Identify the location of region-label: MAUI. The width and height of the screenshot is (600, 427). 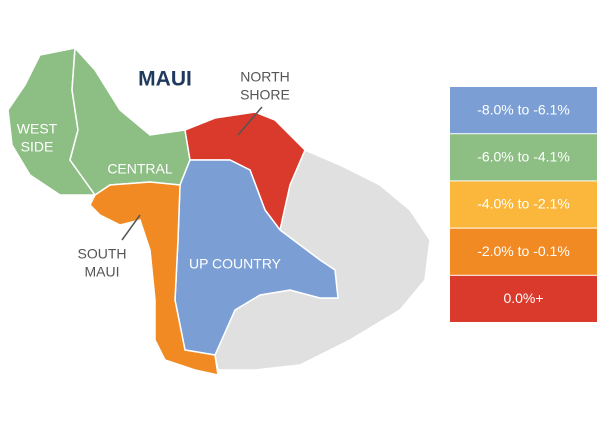
(102, 272).